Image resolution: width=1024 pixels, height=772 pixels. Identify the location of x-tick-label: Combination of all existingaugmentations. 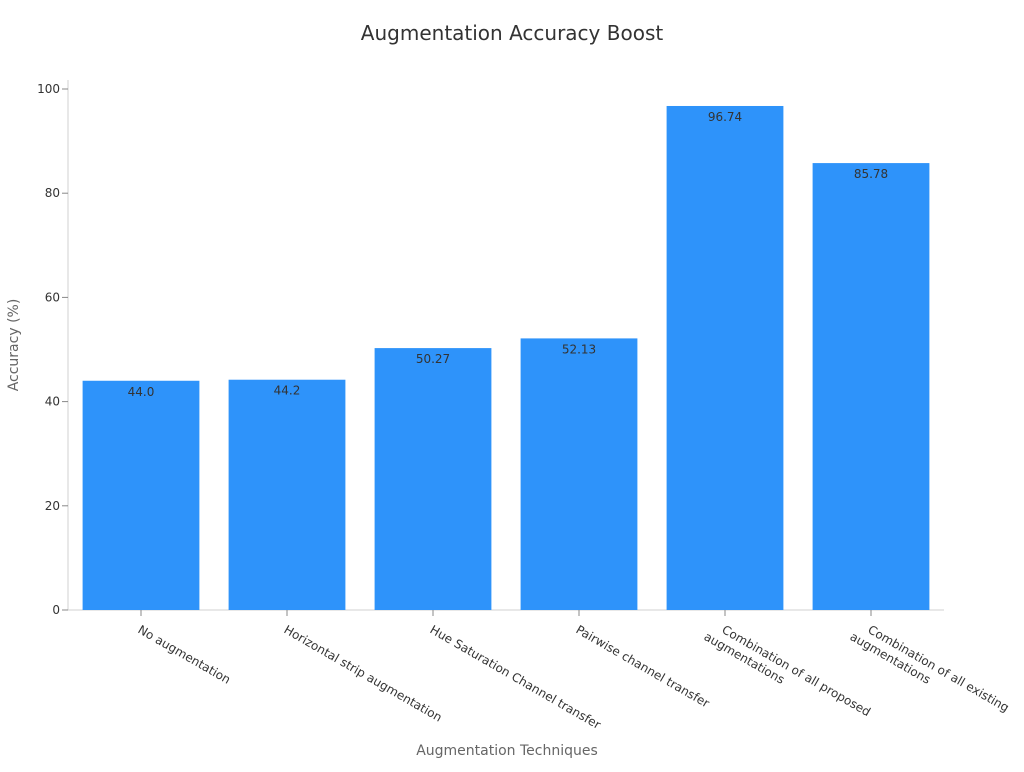
(930, 671).